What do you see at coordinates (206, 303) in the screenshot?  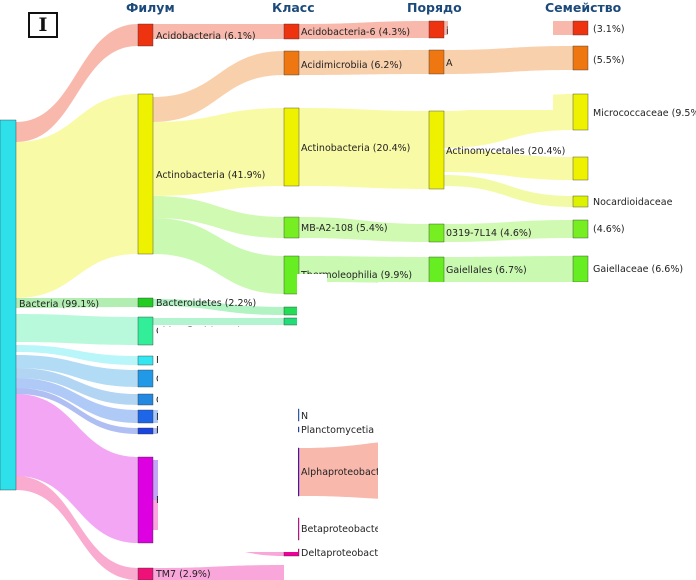 I see `node-label-p-bactero: Bacteroidetes (2.2%)` at bounding box center [206, 303].